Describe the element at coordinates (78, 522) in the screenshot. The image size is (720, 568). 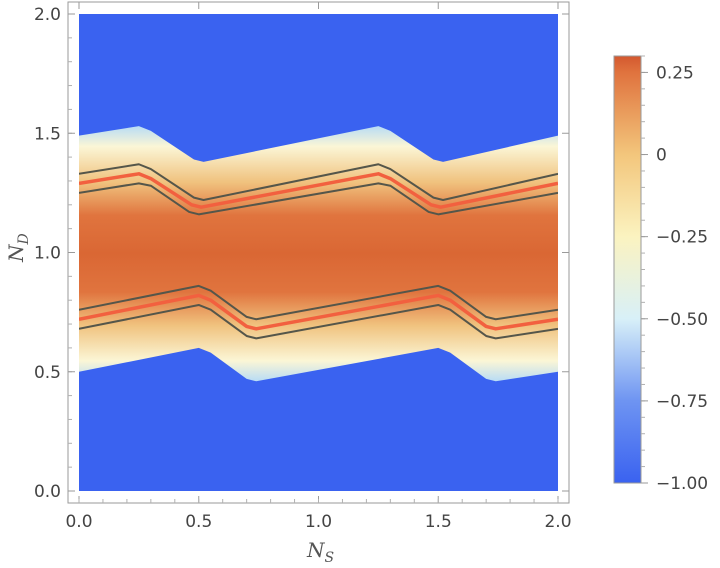
I see `x-tick-label-0: 0.0` at that location.